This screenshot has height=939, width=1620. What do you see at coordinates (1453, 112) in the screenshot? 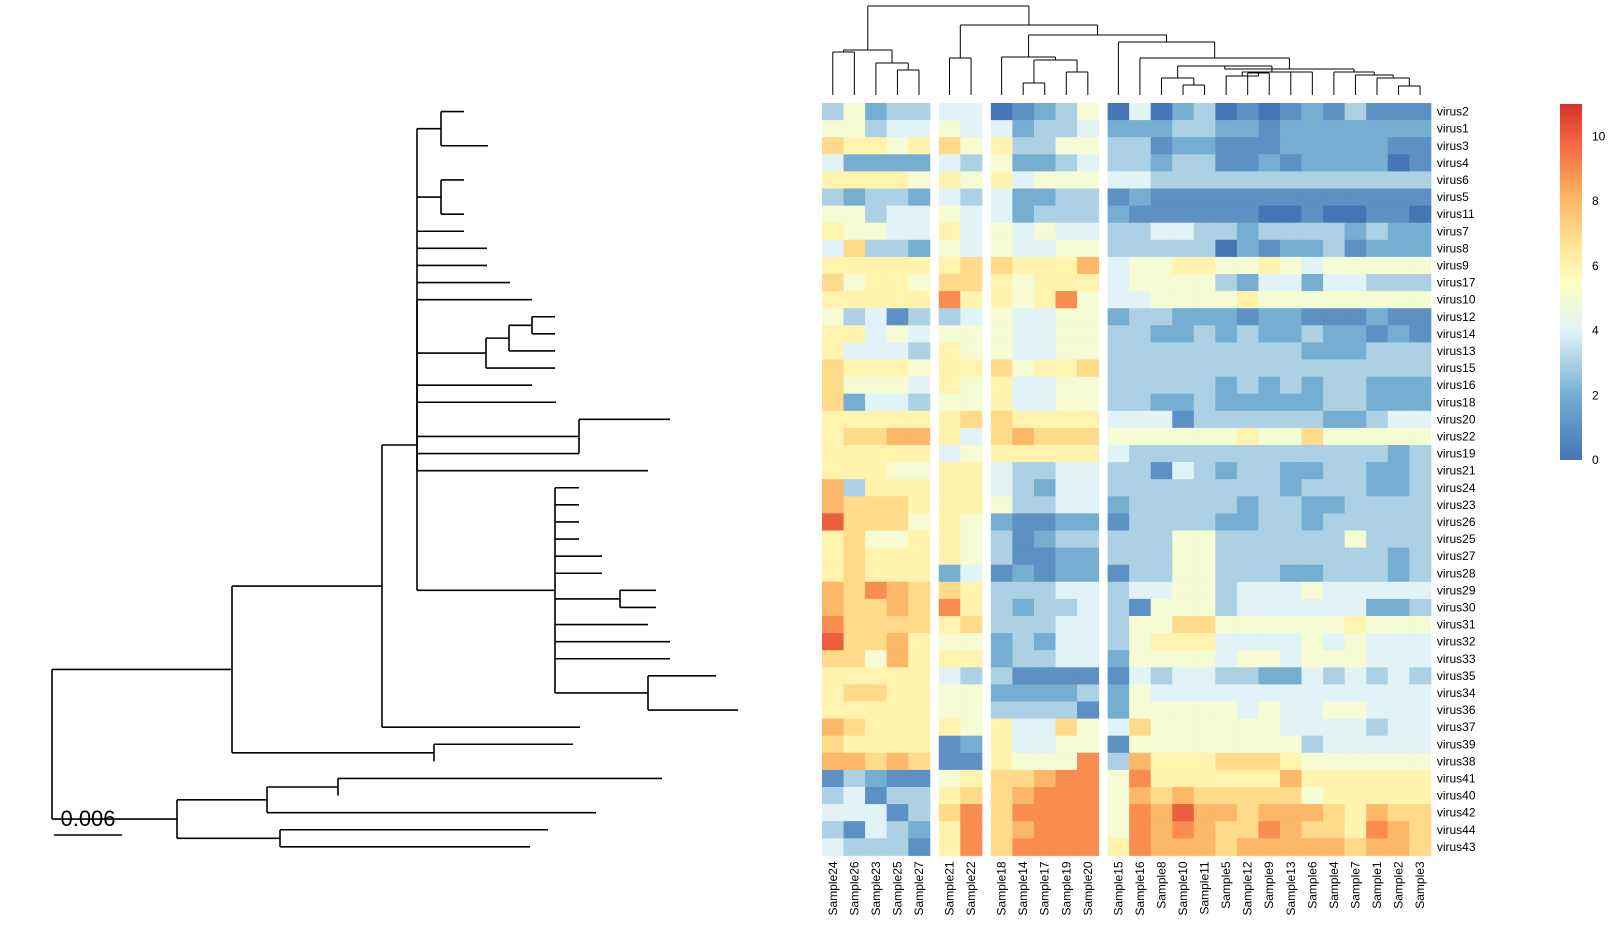
I see `row-label: virus2` at bounding box center [1453, 112].